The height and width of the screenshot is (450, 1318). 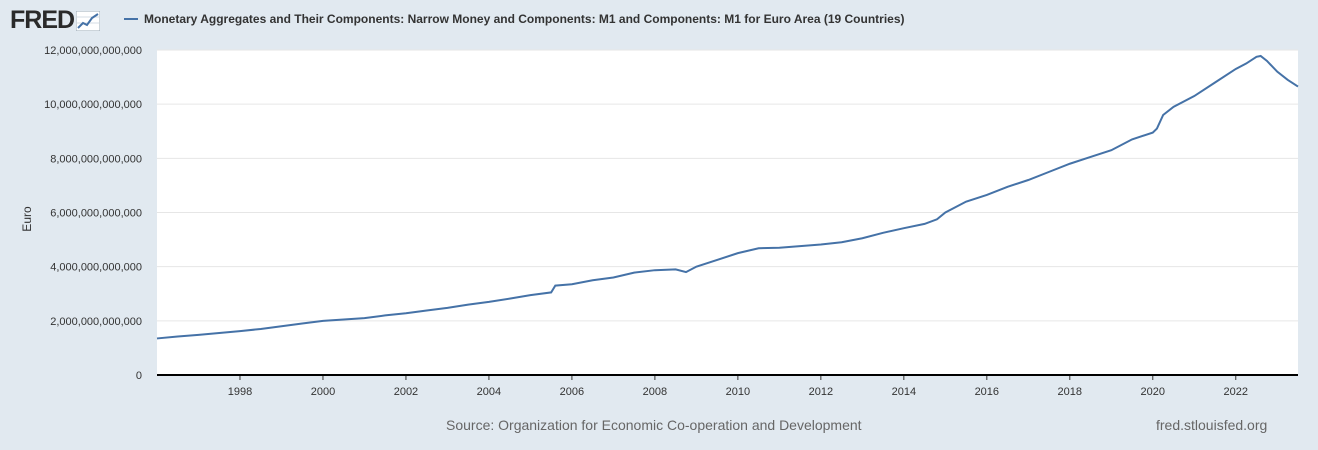 I want to click on x-tick-label: 2002, so click(x=406, y=392).